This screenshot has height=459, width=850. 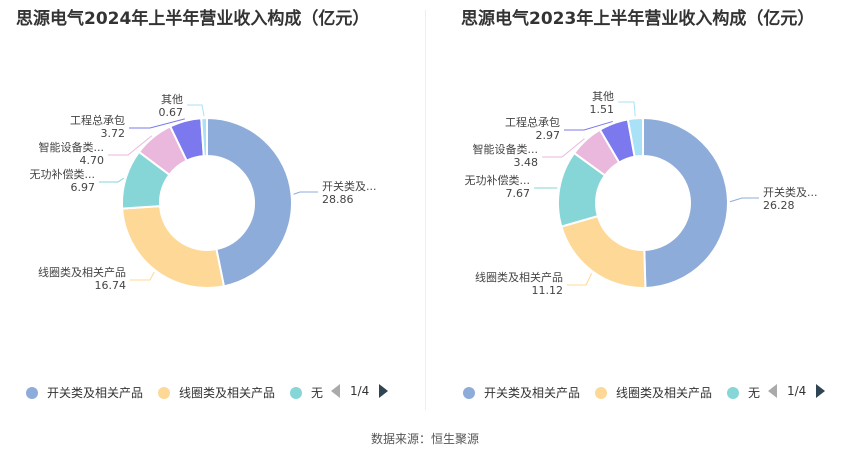 What do you see at coordinates (638, 19) in the screenshot?
I see `chart-title: 思源电气2023年上半年营业收入构成（亿元）` at bounding box center [638, 19].